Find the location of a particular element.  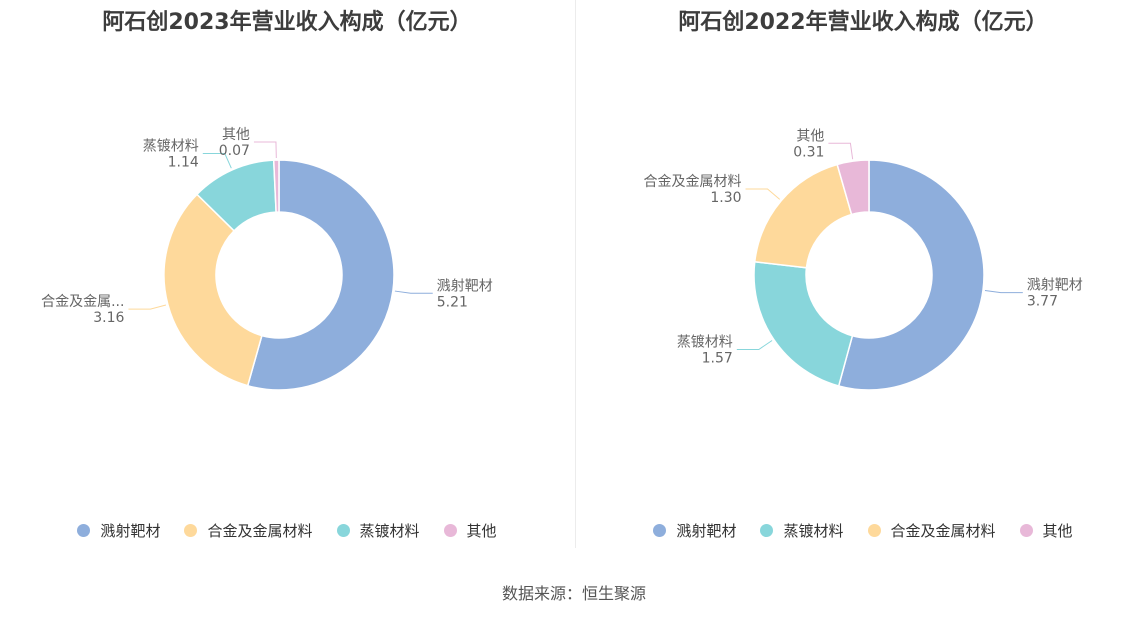

slice-label-value: 3.16 is located at coordinates (108, 318).